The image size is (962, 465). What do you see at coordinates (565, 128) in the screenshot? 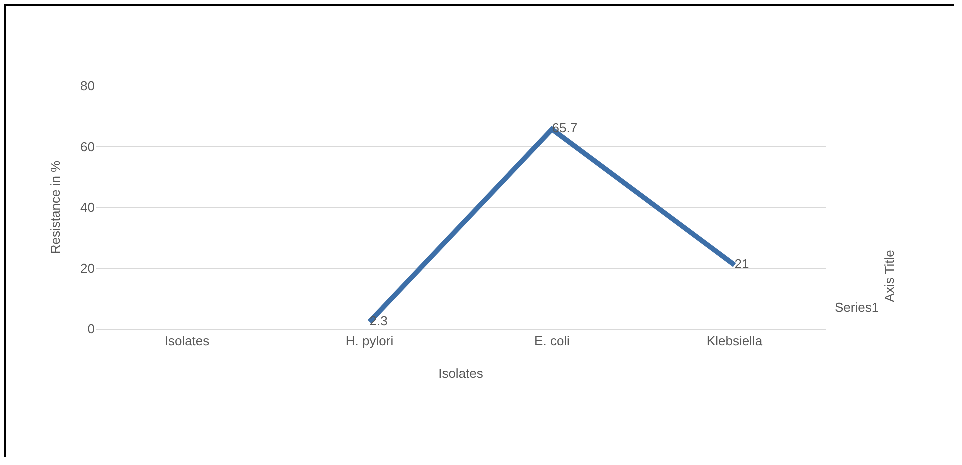
I see `data-label: 65.7` at bounding box center [565, 128].